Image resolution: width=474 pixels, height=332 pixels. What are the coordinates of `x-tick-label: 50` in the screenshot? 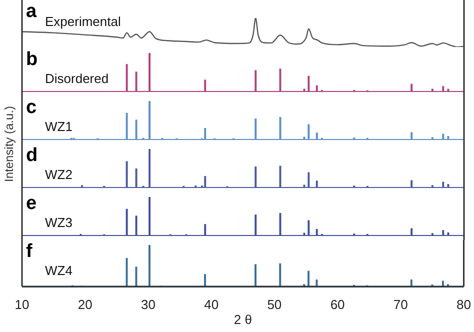 It's located at (274, 304).